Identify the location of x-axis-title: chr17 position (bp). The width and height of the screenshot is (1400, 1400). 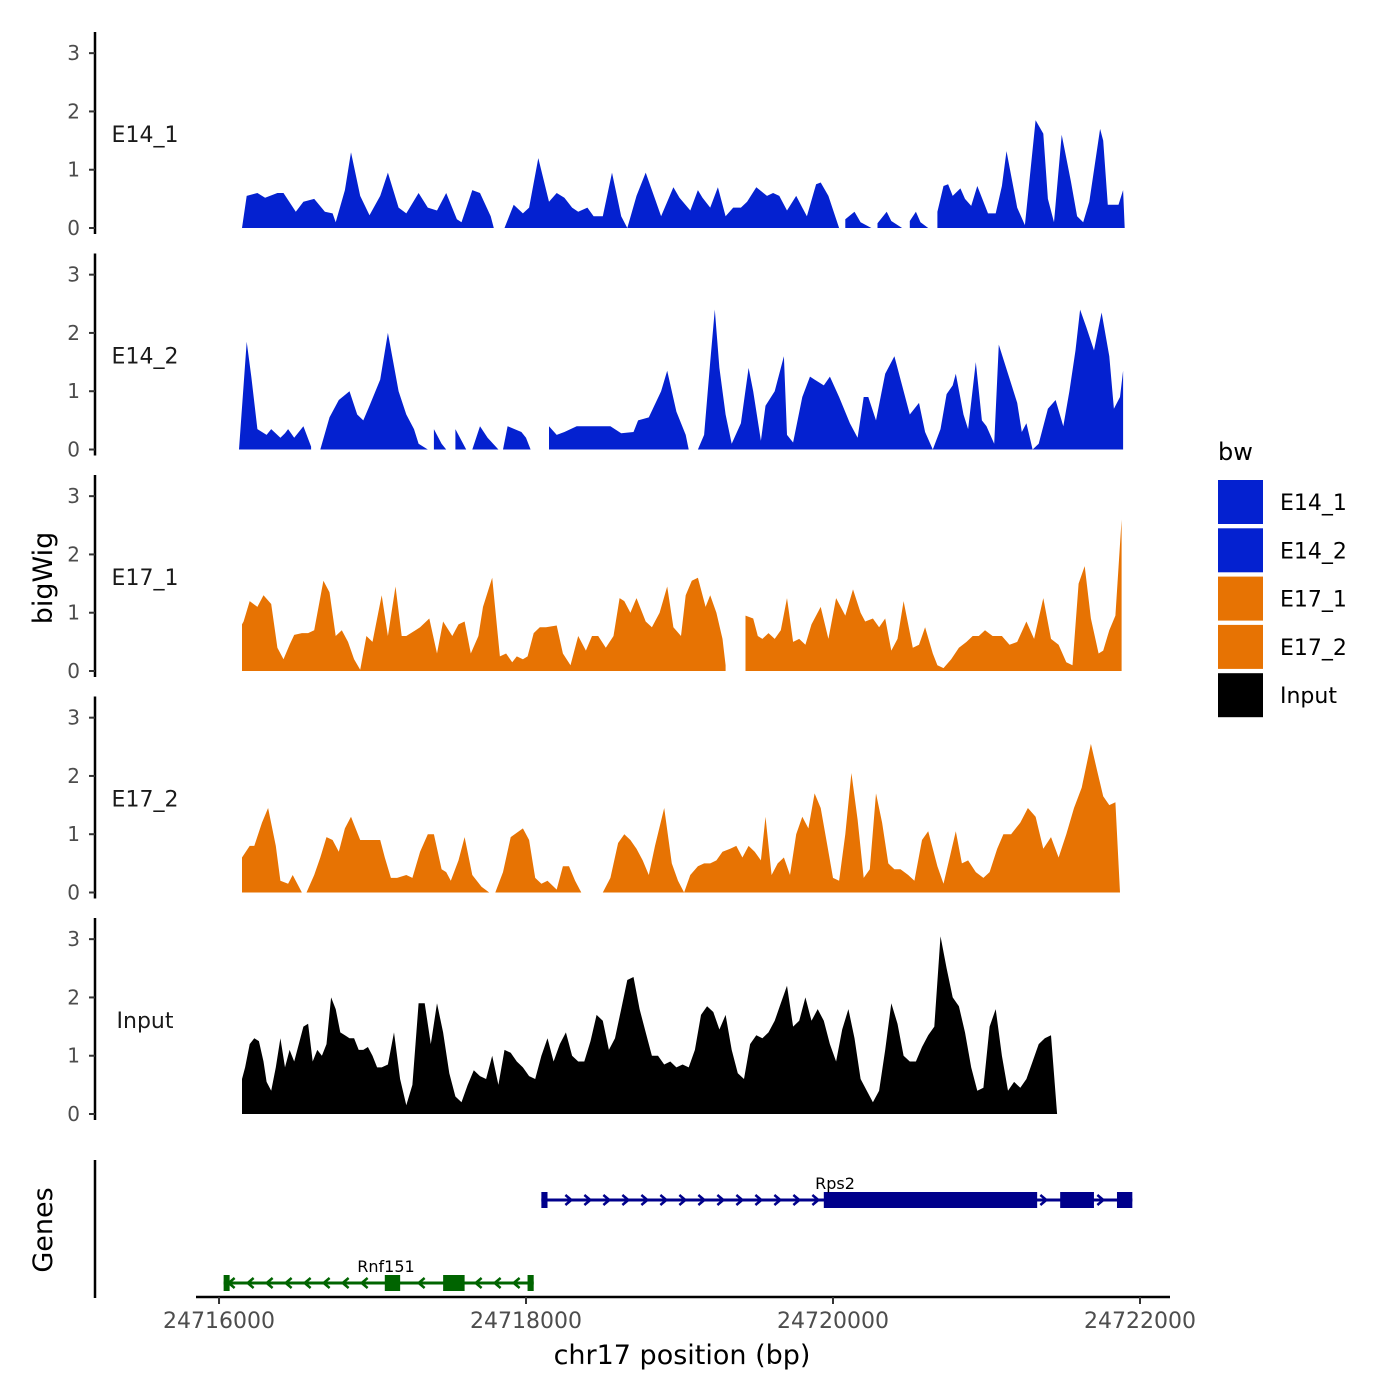
(682, 1355).